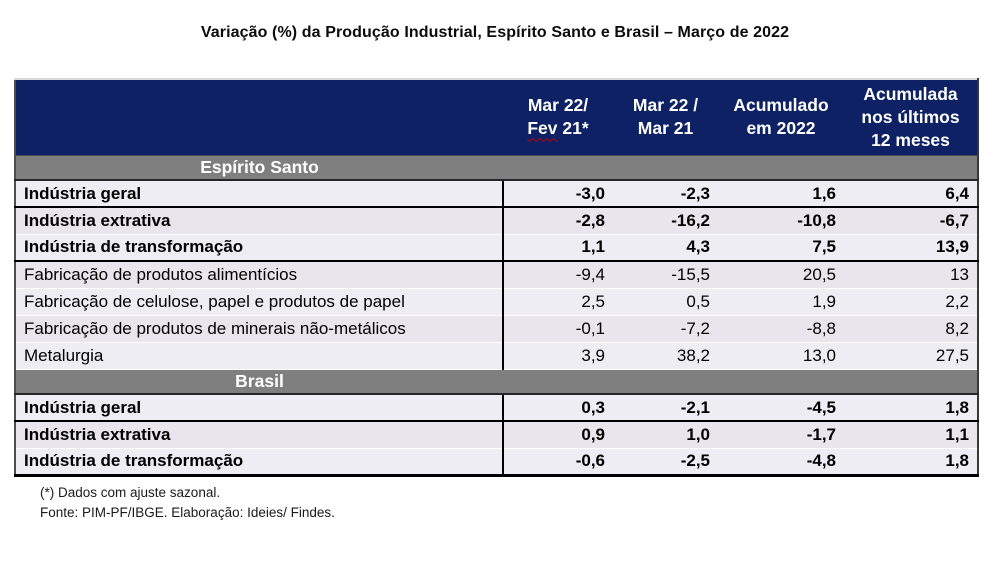 This screenshot has width=990, height=576. I want to click on section-band-label: Brasil, so click(259, 381).